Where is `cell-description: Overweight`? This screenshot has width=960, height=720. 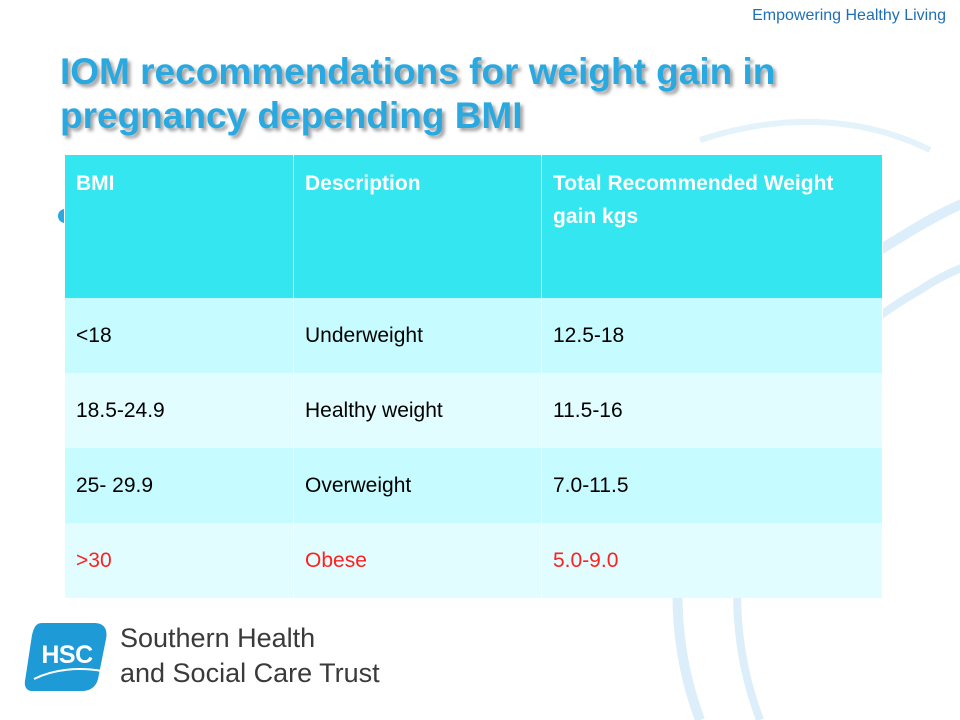
cell-description: Overweight is located at coordinates (417, 485).